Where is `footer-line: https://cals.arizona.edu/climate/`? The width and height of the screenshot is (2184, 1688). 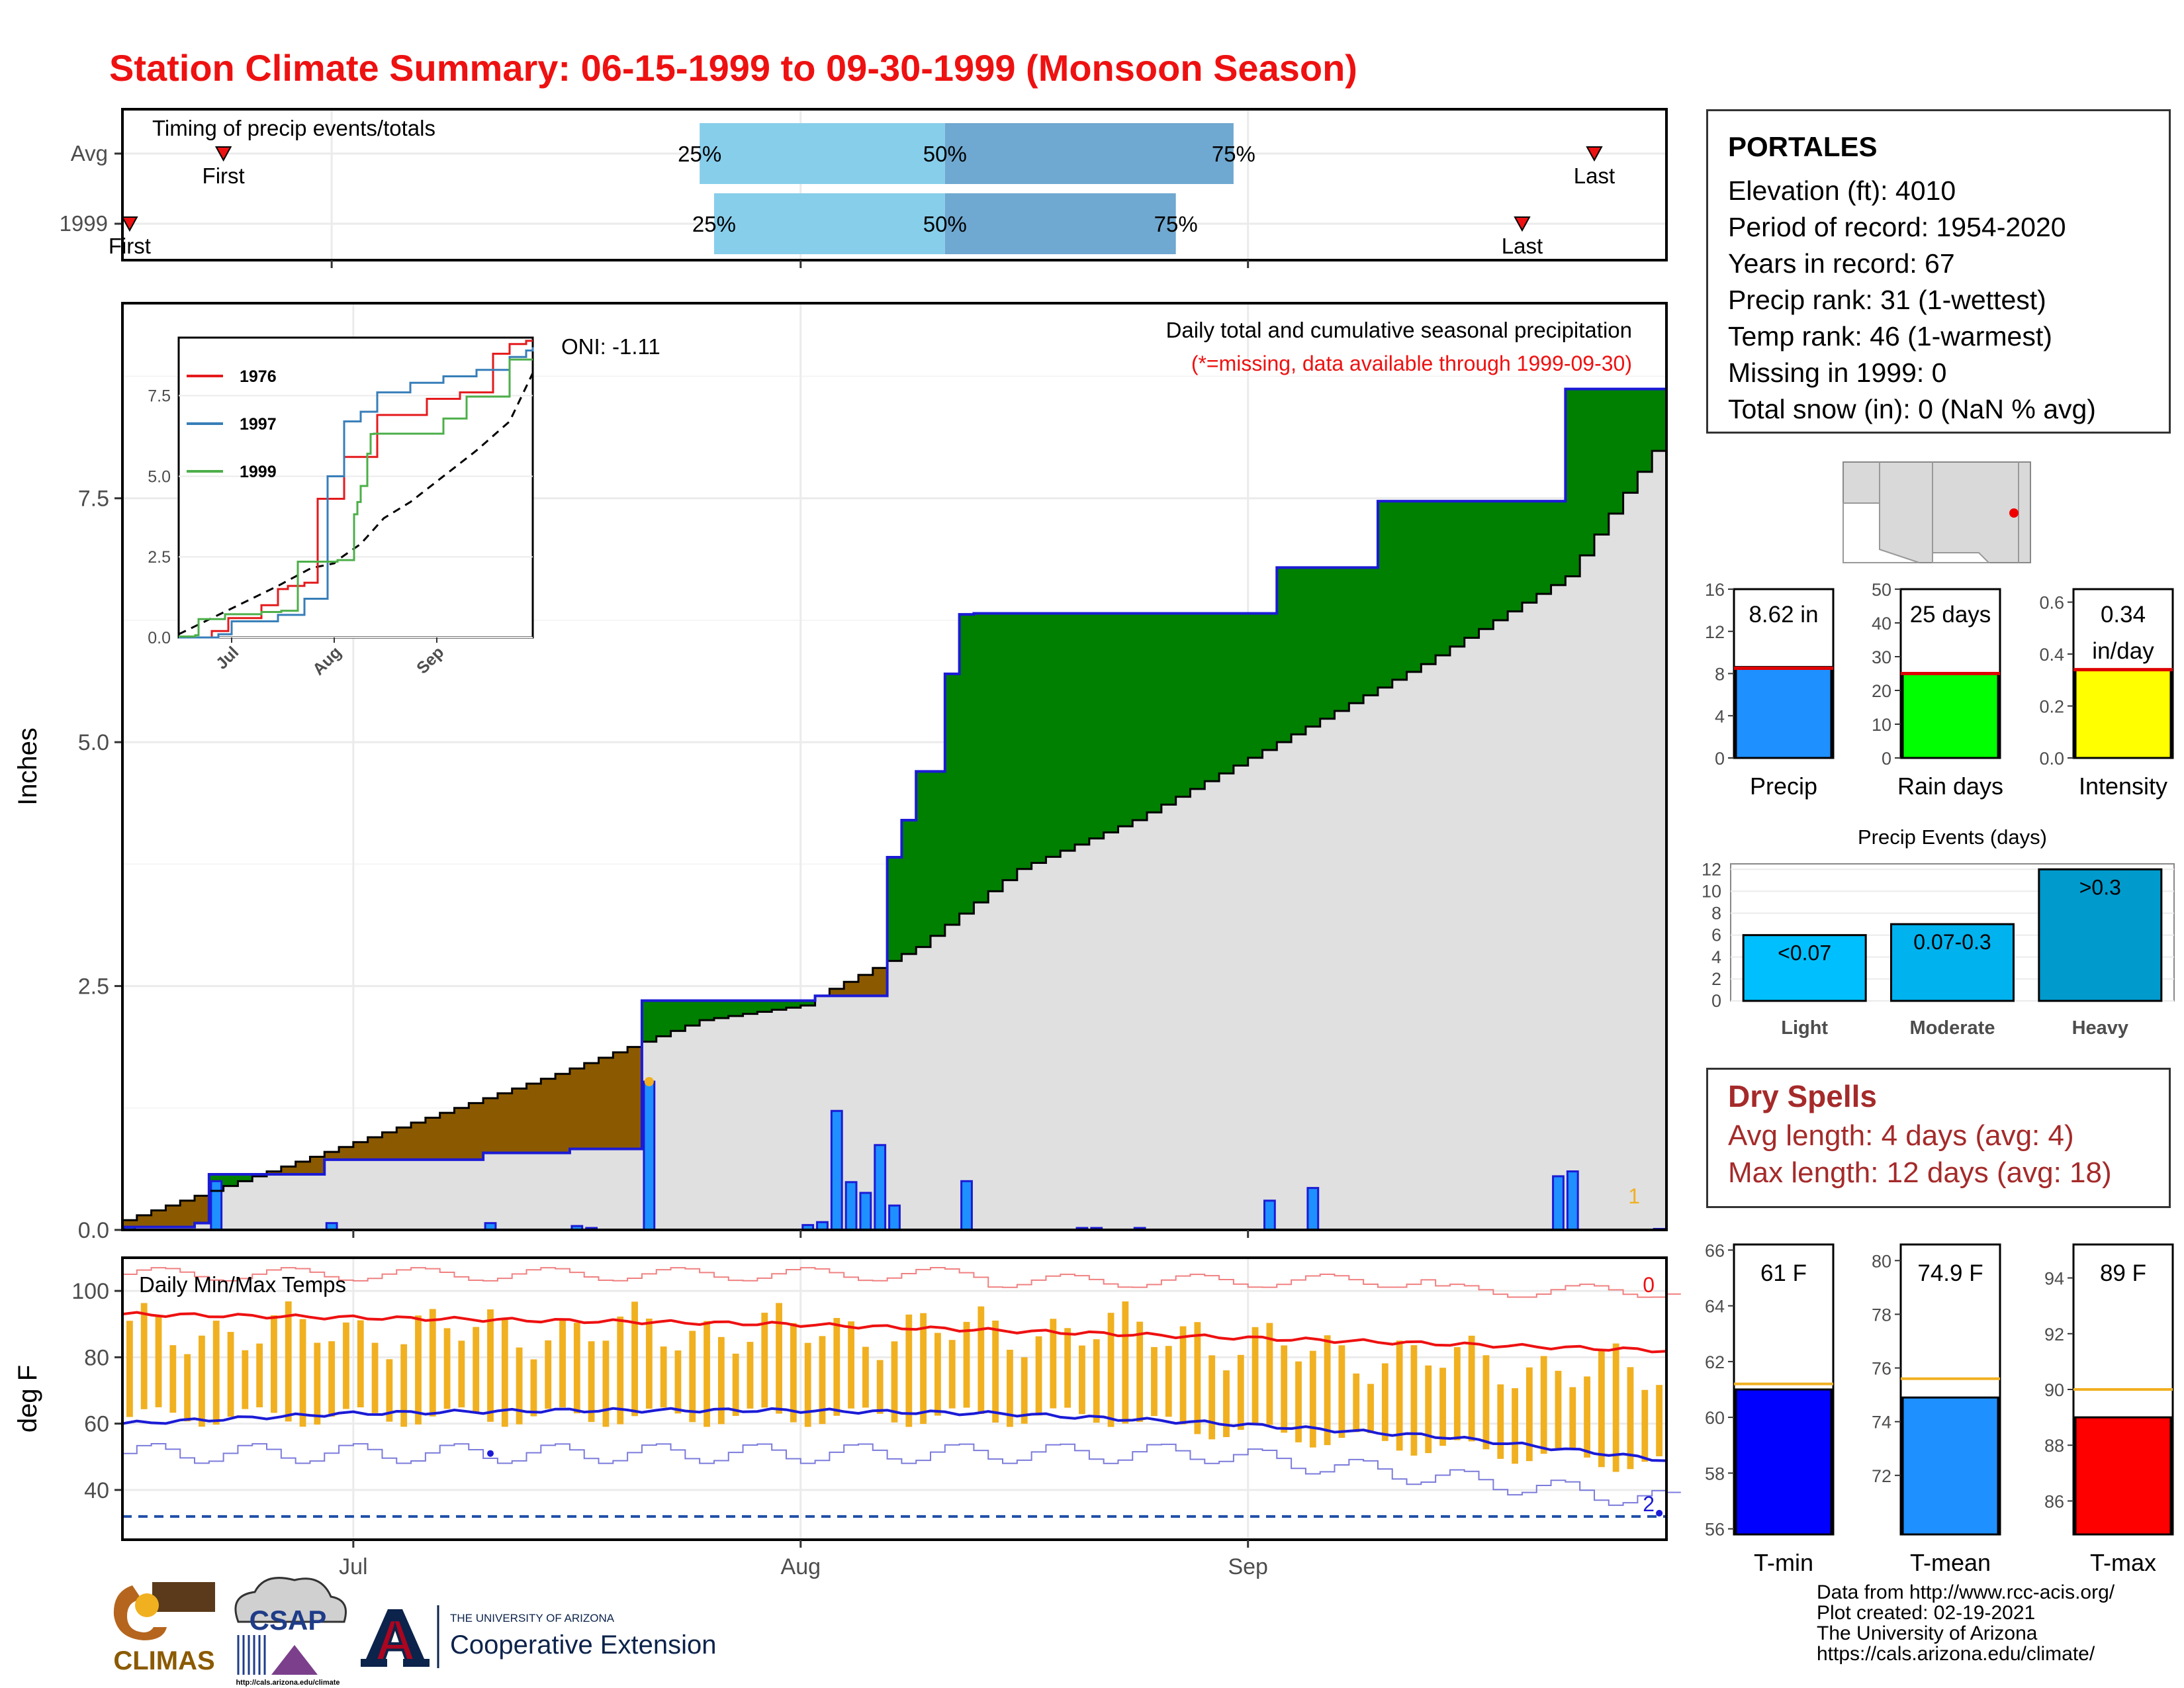 footer-line: https://cals.arizona.edu/climate/ is located at coordinates (1956, 1654).